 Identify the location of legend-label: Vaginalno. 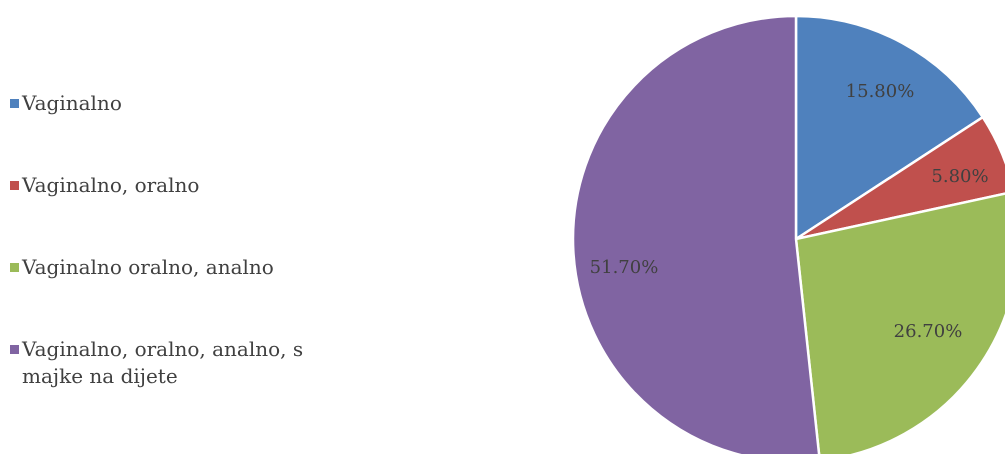
(72, 103).